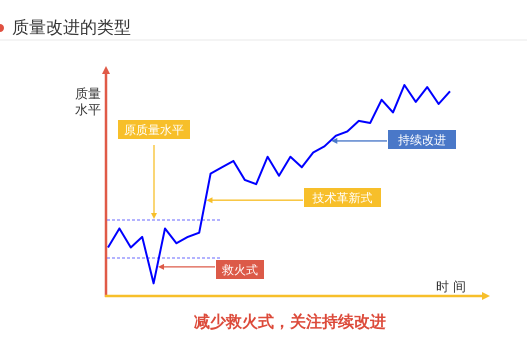 This screenshot has width=527, height=340. I want to click on annotation: 救火式, so click(239, 270).